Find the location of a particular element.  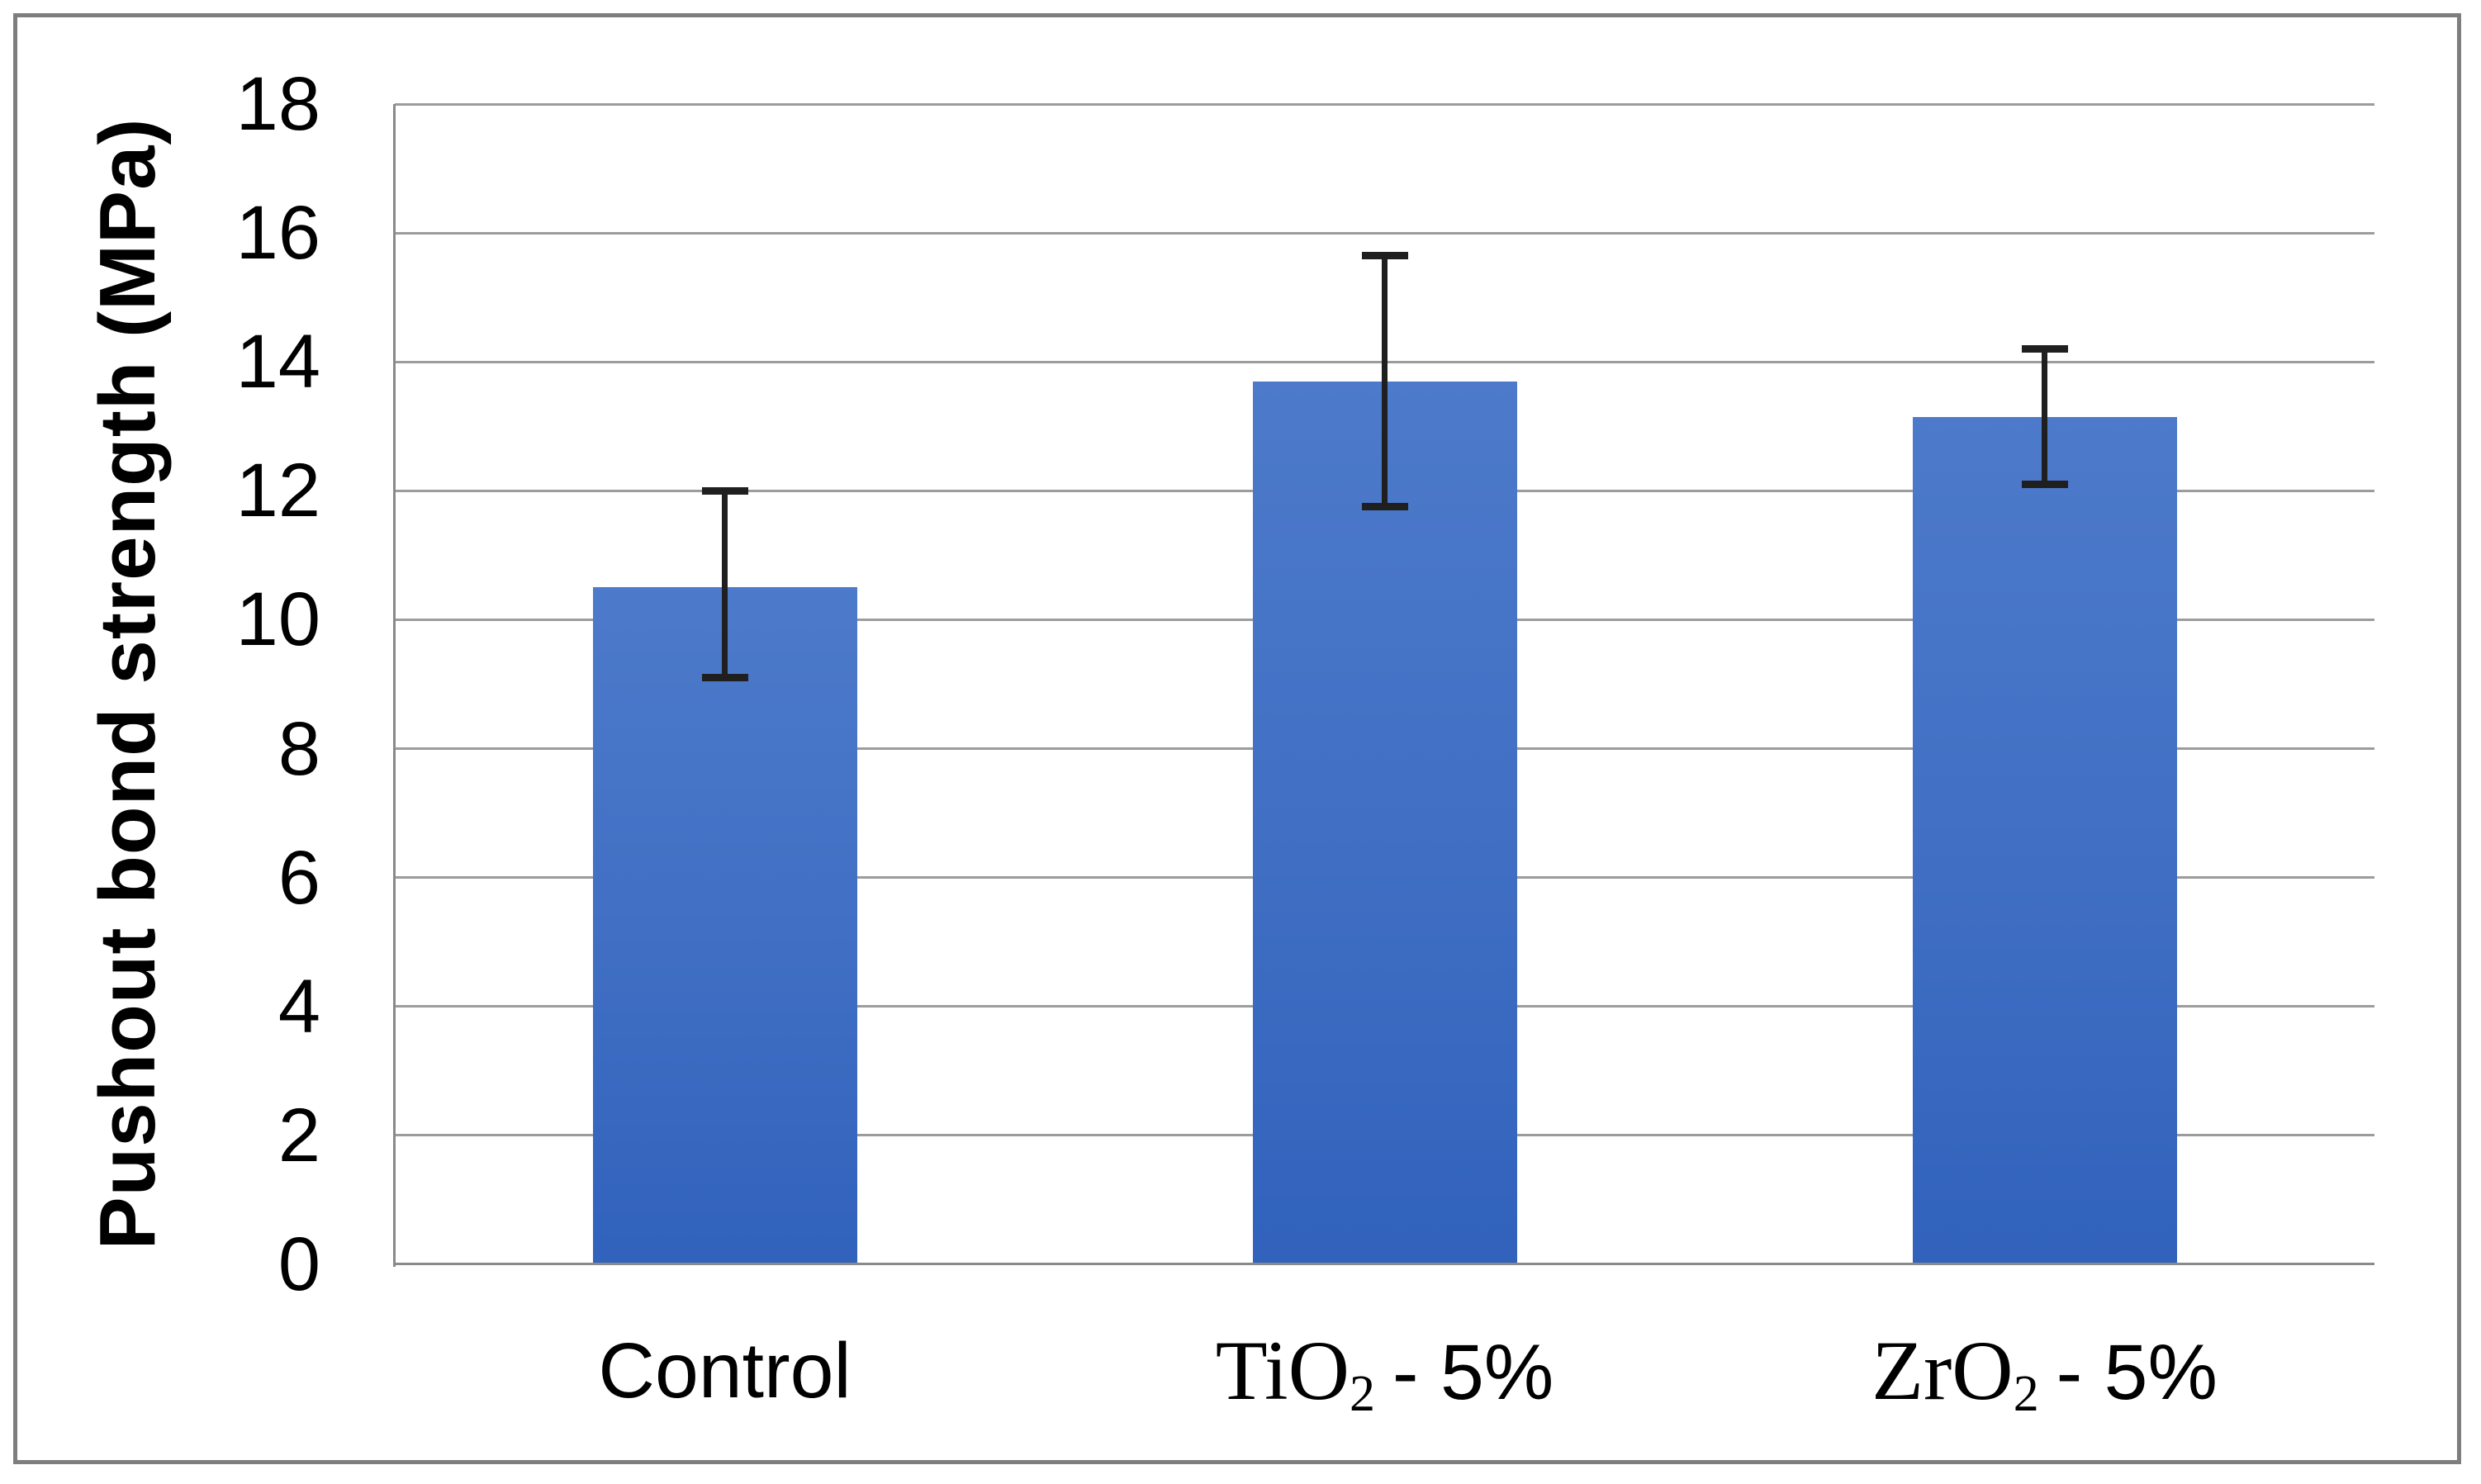

bar-TiO2- 5% is located at coordinates (1384, 822).